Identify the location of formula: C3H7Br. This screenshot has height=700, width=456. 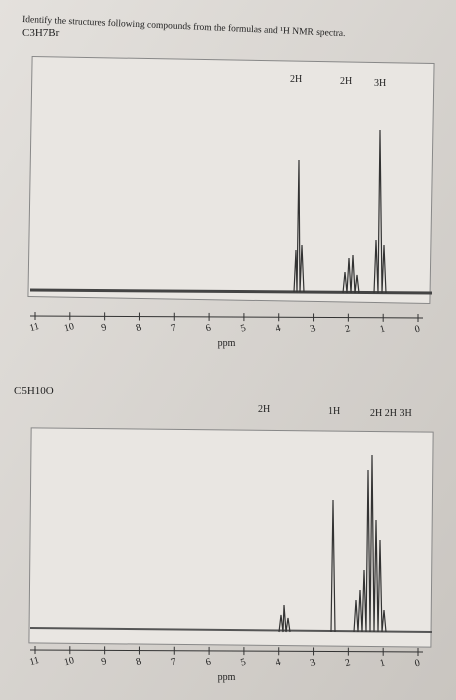
(41, 33).